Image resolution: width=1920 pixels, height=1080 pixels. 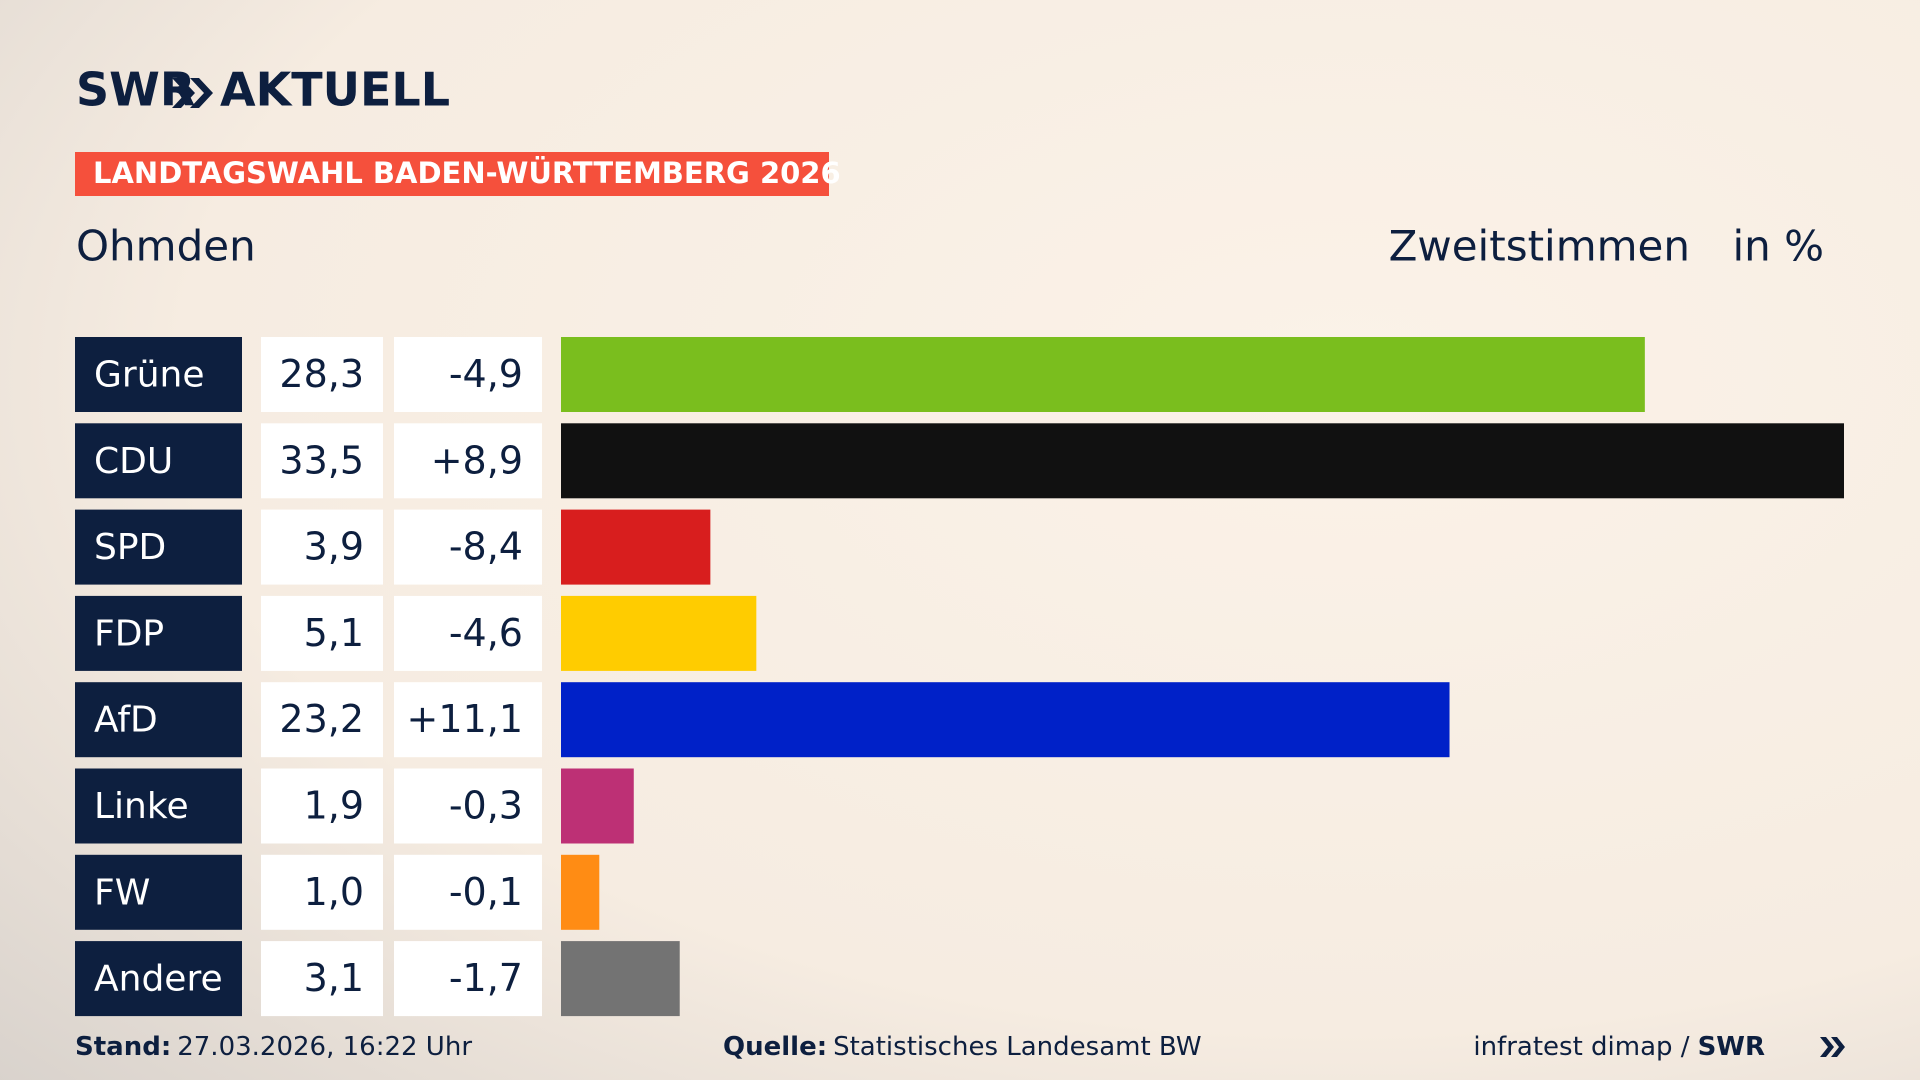 I want to click on value-label: 23,2, so click(x=321, y=719).